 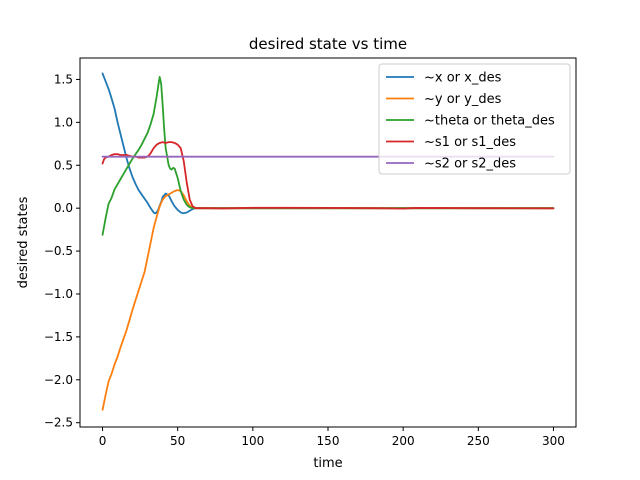 What do you see at coordinates (63, 79) in the screenshot?
I see `y-tick-label-8: 1.5` at bounding box center [63, 79].